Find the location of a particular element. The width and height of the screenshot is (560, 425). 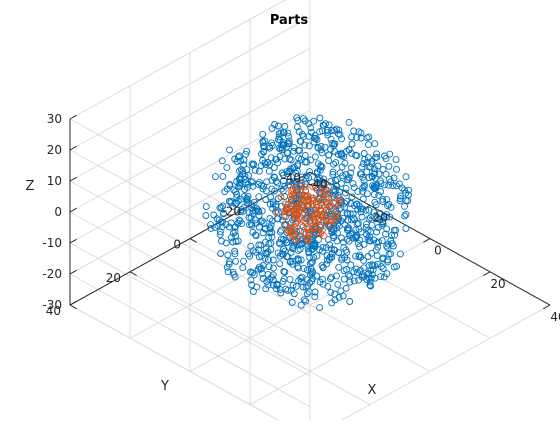

y-tick-label: -40 is located at coordinates (291, 178).